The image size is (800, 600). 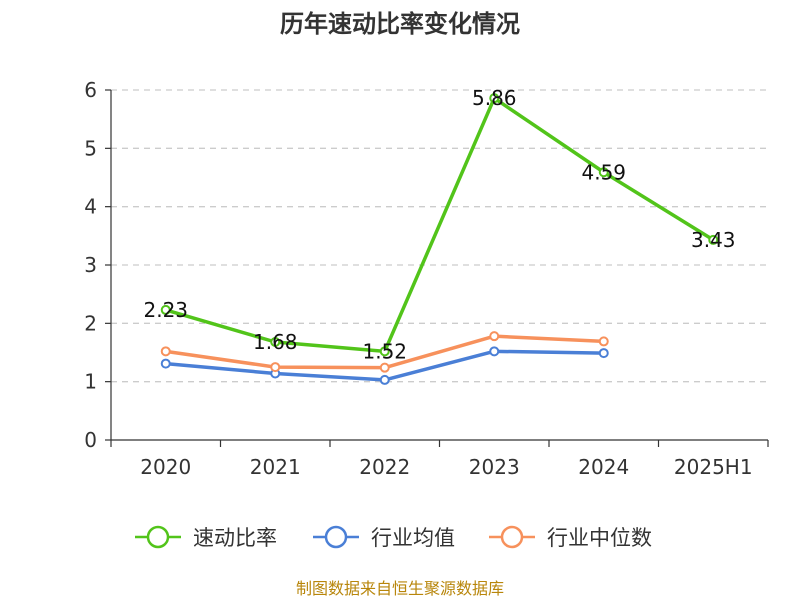 I want to click on y-tick-label: 2, so click(x=90, y=323).